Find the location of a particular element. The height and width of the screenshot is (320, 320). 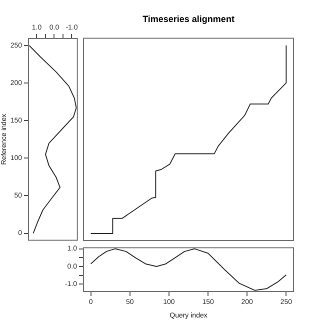

chart-title: Timeseries alignment is located at coordinates (188, 19).